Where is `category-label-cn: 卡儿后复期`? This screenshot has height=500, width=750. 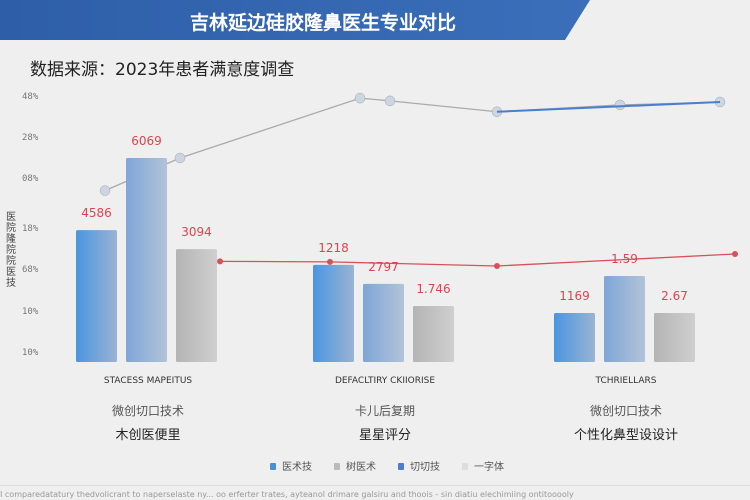
category-label-cn: 卡儿后复期 is located at coordinates (384, 411).